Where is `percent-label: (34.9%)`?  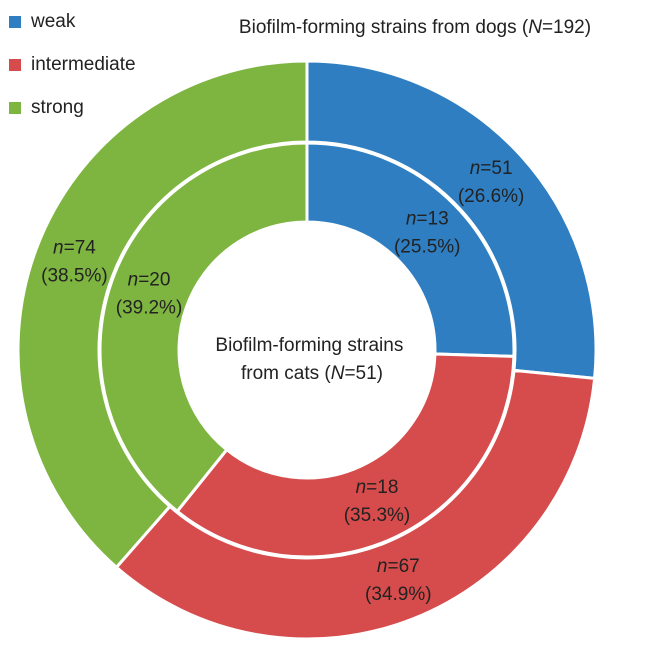
percent-label: (34.9%) is located at coordinates (398, 594).